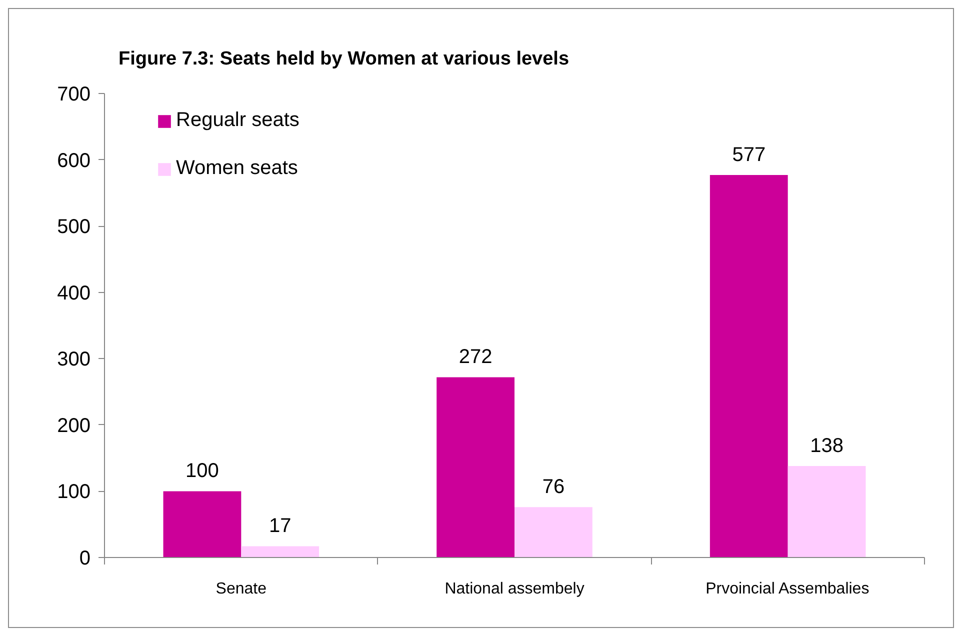 The image size is (964, 633). Describe the element at coordinates (553, 487) in the screenshot. I see `data-label: 76` at that location.